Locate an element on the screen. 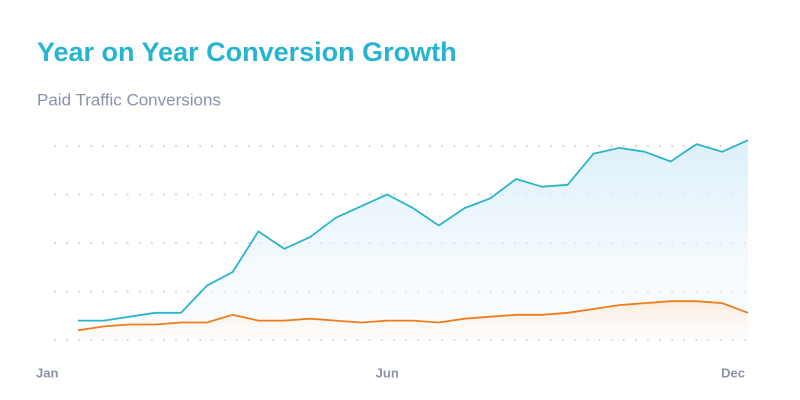 Image resolution: width=800 pixels, height=400 pixels. x-tick-label: Jan is located at coordinates (47, 372).